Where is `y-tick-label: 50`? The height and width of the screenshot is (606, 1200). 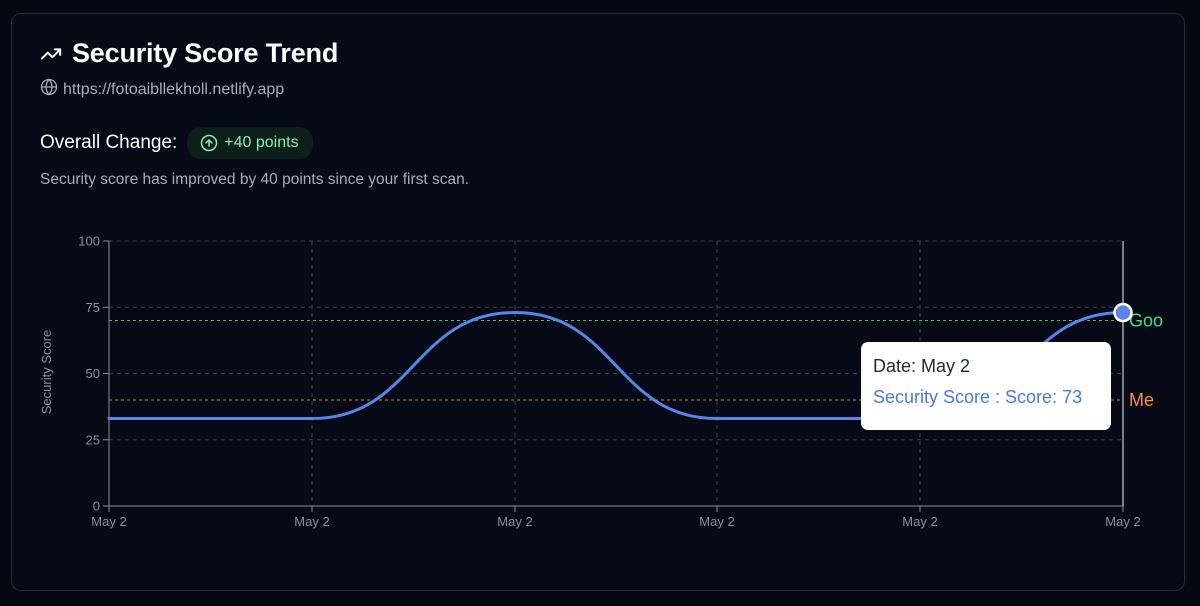 y-tick-label: 50 is located at coordinates (93, 373).